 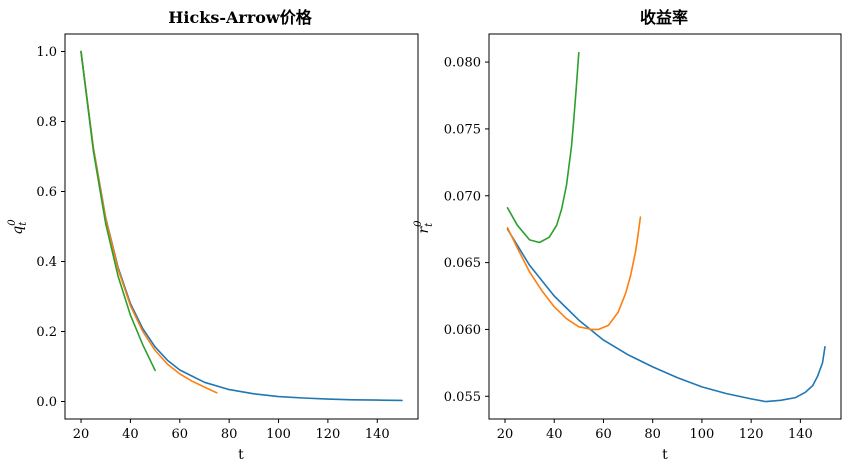 What do you see at coordinates (462, 196) in the screenshot?
I see `y-tick-label: 0.070` at bounding box center [462, 196].